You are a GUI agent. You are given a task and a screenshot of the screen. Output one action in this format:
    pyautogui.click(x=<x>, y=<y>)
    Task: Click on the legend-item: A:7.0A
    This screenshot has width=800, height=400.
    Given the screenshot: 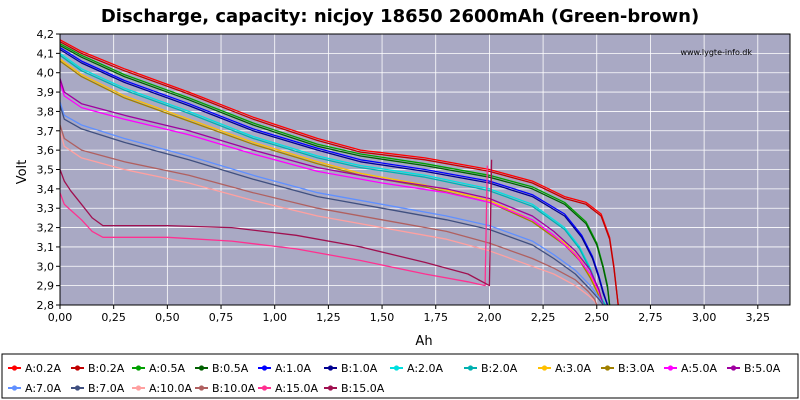 What is the action you would take?
    pyautogui.click(x=35, y=388)
    